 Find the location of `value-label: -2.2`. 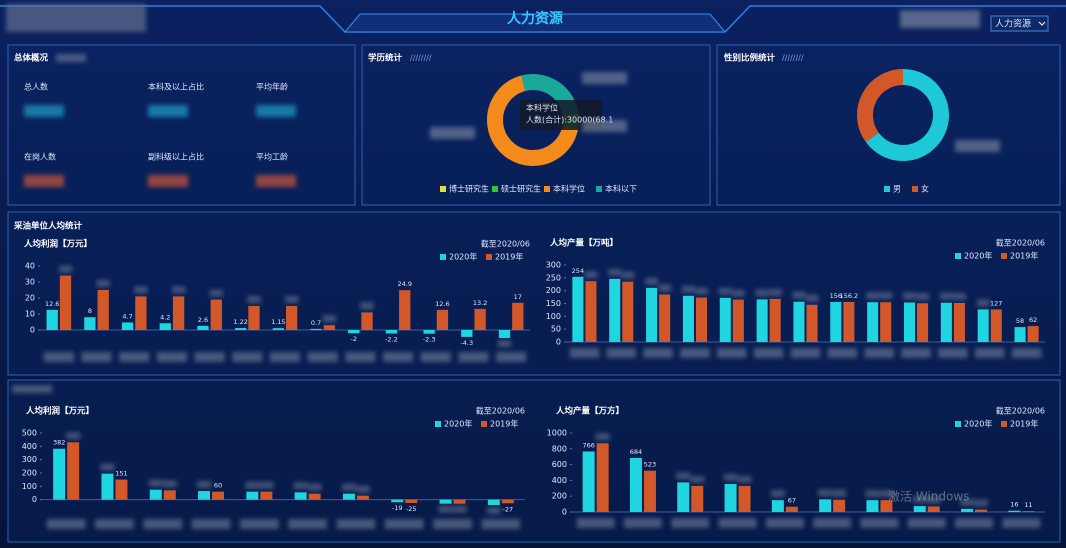

value-label: -2.2 is located at coordinates (391, 340).